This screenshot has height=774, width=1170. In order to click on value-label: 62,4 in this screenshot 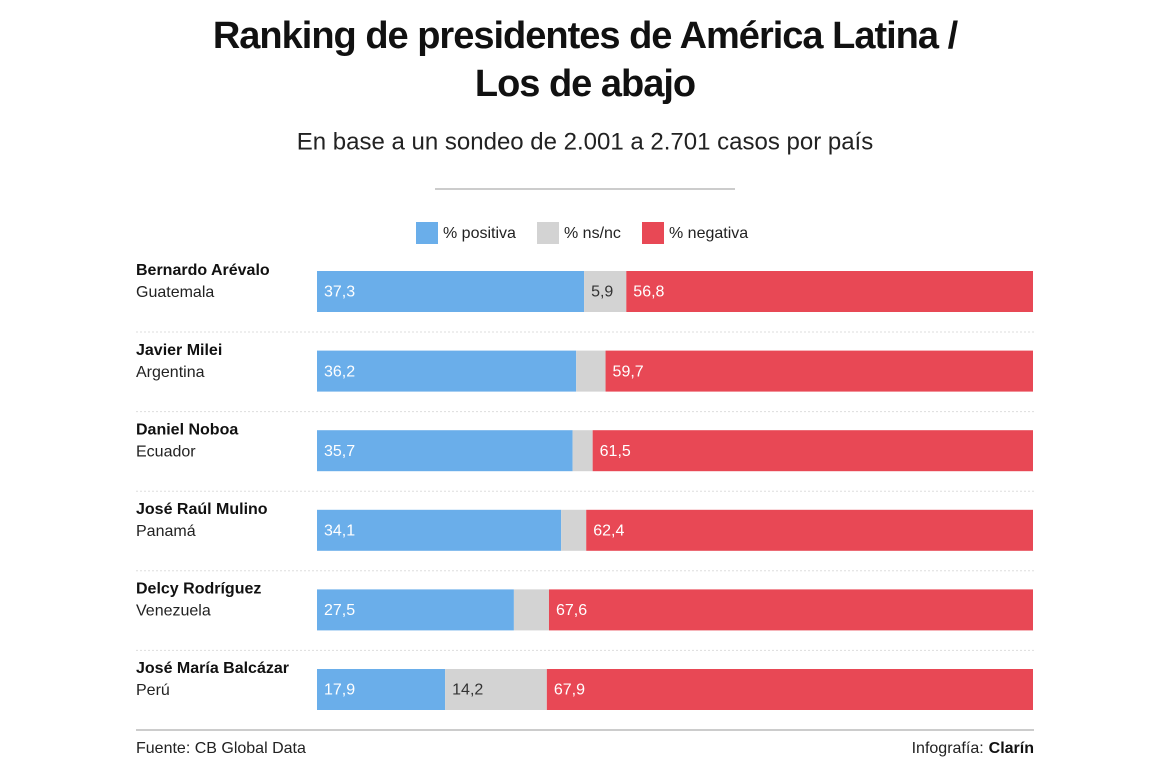, I will do `click(608, 531)`.